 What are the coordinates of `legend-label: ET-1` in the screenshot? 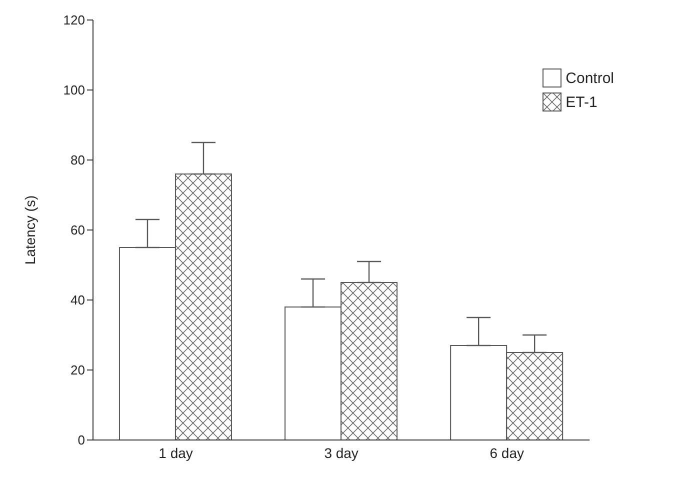 It's located at (582, 102).